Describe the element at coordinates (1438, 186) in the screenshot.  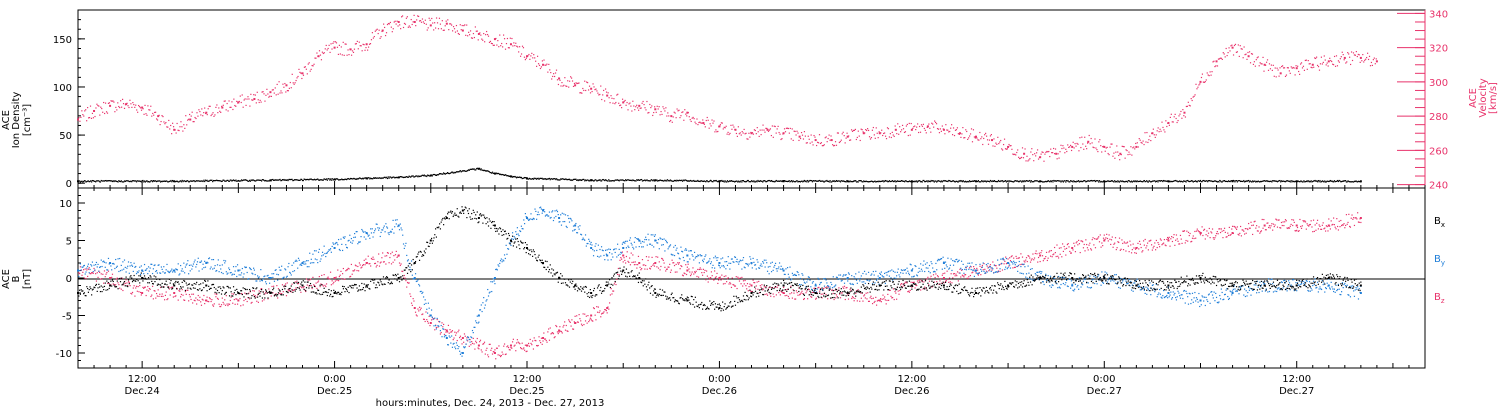
I see `y-tick-right-label: 240` at that location.